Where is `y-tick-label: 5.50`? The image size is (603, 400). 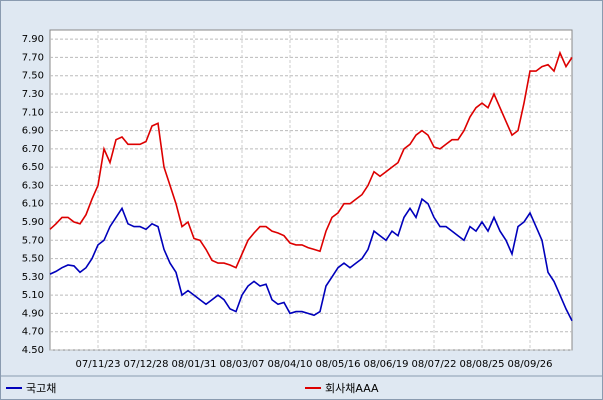 y-tick-label: 5.50 is located at coordinates (33, 259).